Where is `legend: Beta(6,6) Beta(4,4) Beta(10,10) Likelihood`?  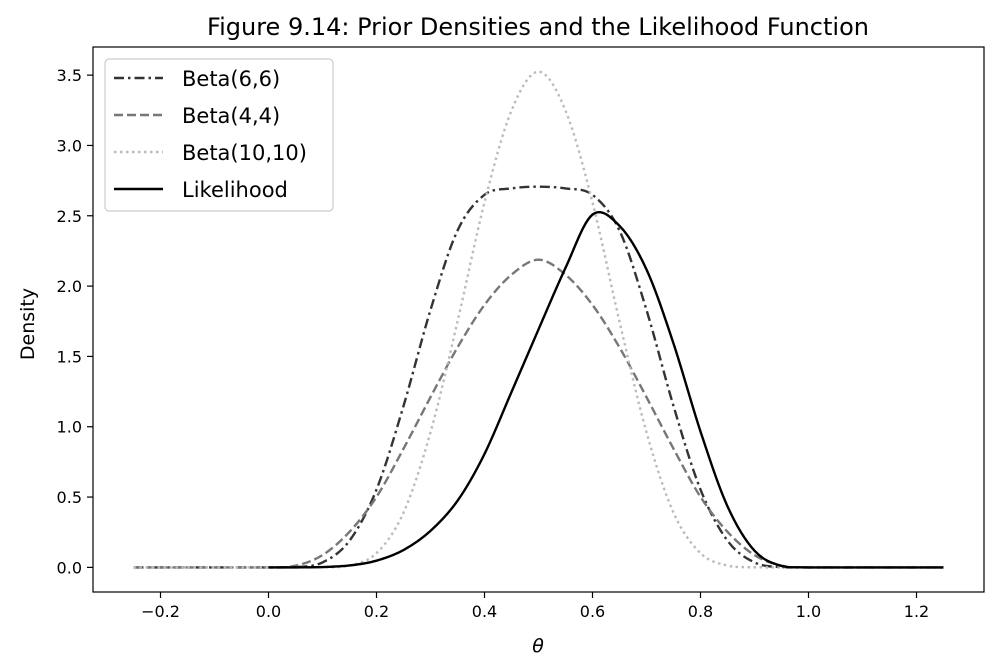 legend: Beta(6,6) Beta(4,4) Beta(10,10) Likelihood is located at coordinates (219, 135).